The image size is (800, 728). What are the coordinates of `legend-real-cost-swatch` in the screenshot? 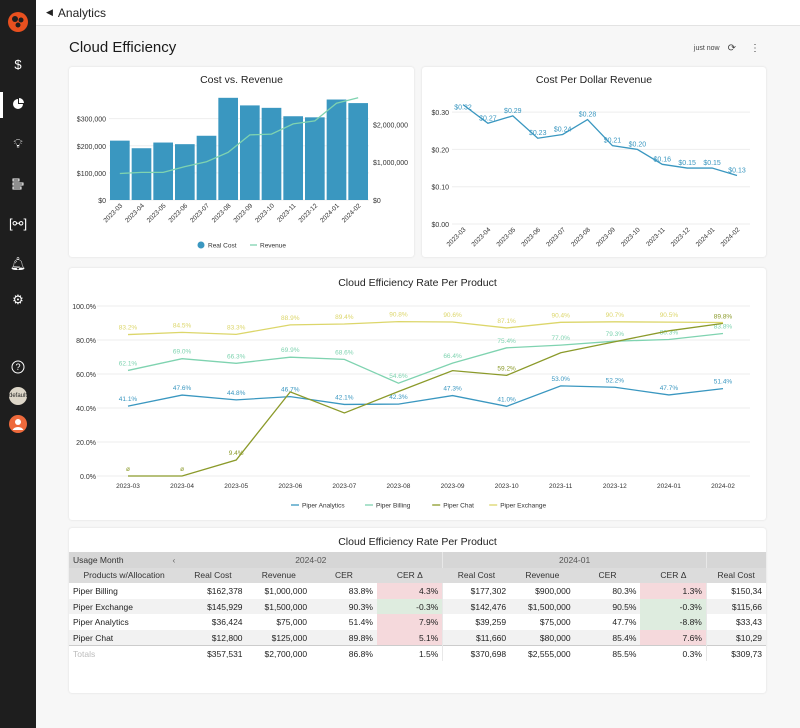 It's located at (201, 245).